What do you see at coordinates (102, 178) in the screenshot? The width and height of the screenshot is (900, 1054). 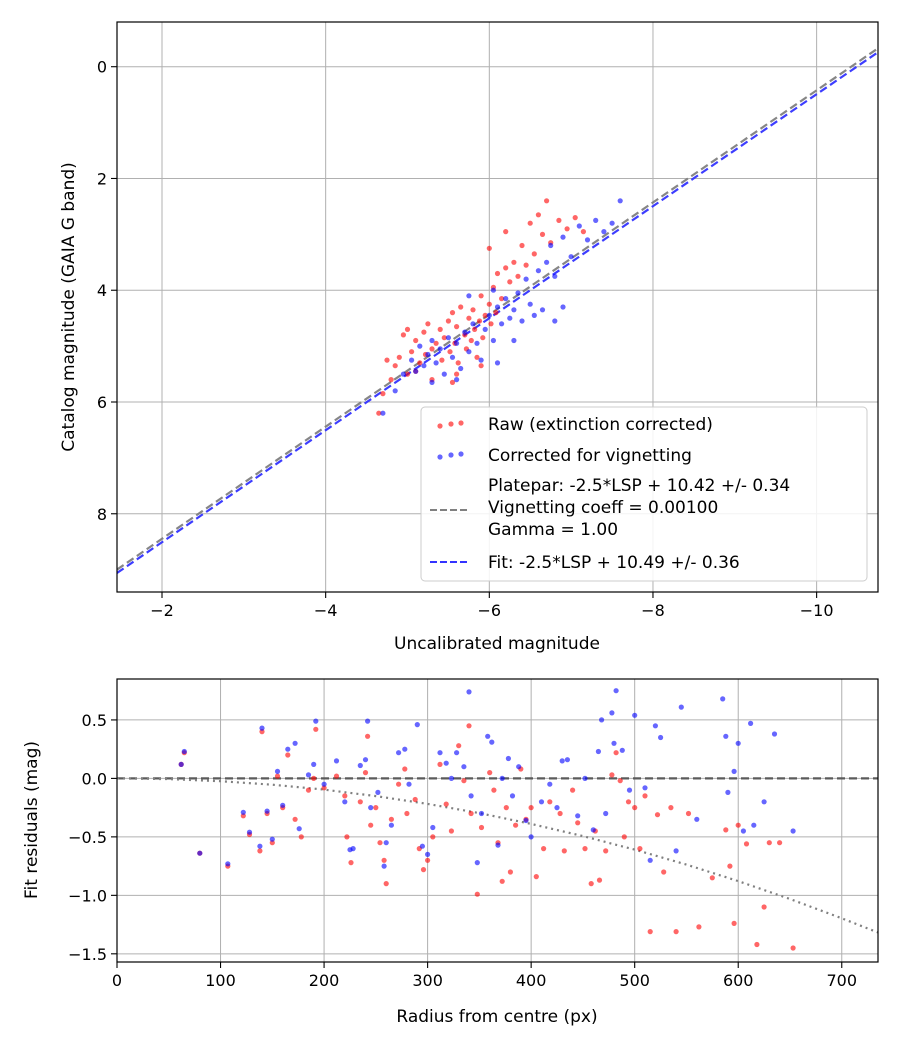 I see `y-tick-label: 2` at bounding box center [102, 178].